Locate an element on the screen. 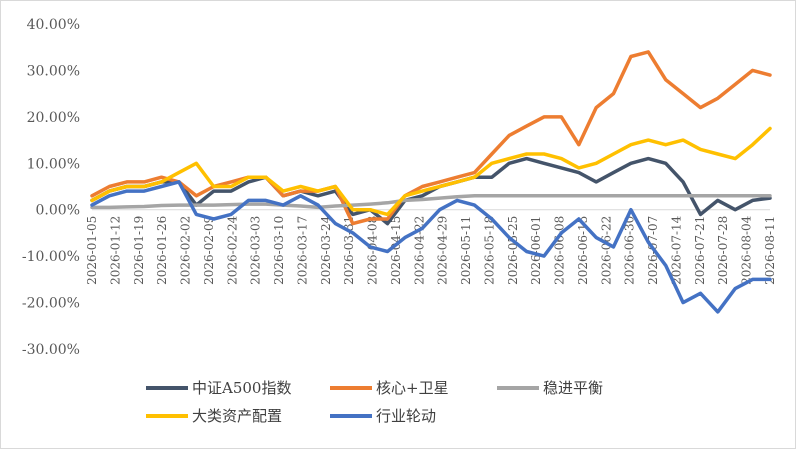  x-tick-label: 2026-06-30 is located at coordinates (630, 250).